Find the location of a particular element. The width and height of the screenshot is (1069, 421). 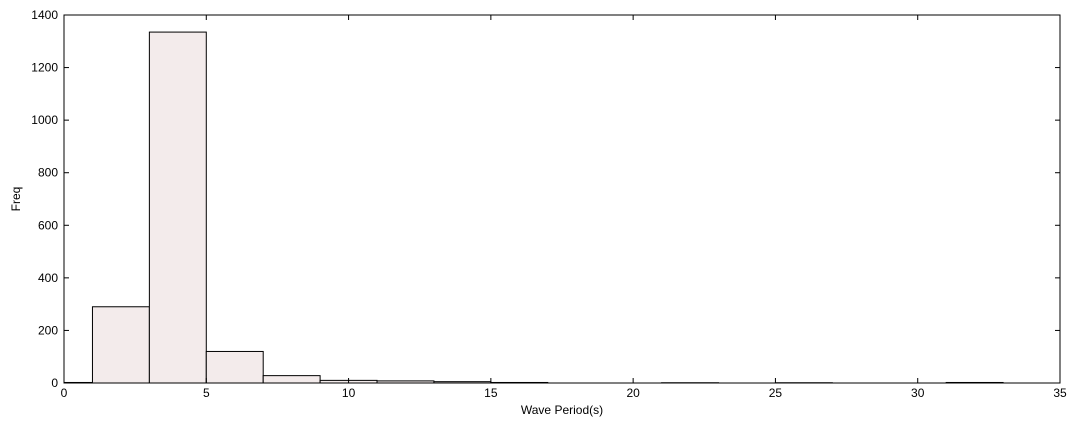

y-tick-label: 800 is located at coordinates (48, 173).